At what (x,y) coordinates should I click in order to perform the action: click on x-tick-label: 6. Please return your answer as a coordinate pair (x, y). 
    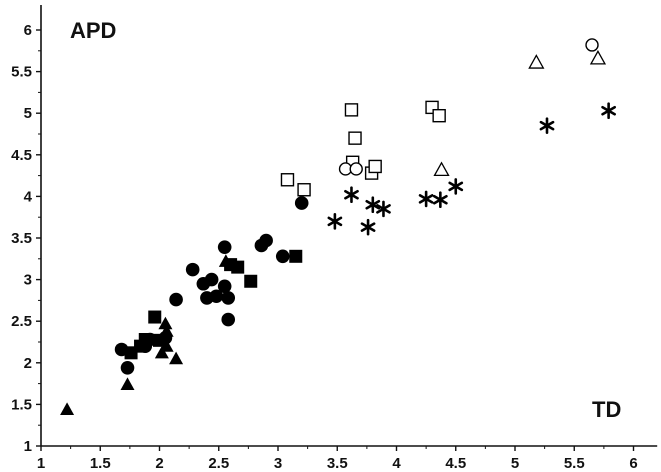
    Looking at the image, I should click on (633, 463).